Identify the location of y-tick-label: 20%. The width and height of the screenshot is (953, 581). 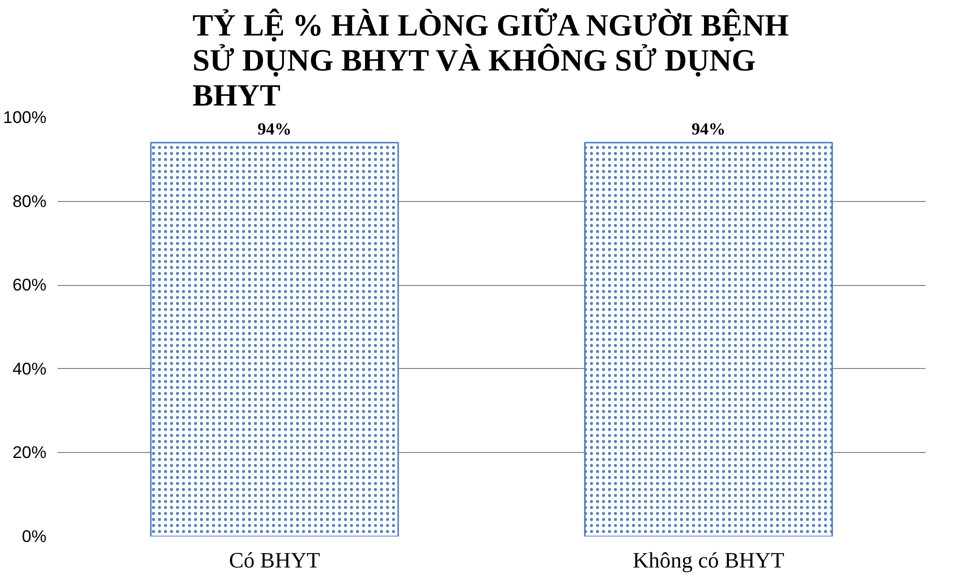
(29, 452).